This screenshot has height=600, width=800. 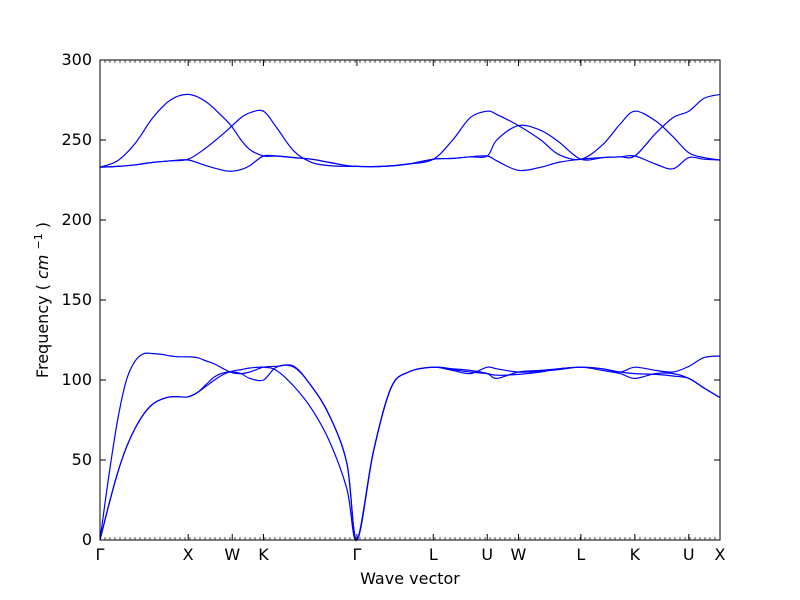 I want to click on y-axis-label-unit: cm, so click(x=42, y=267).